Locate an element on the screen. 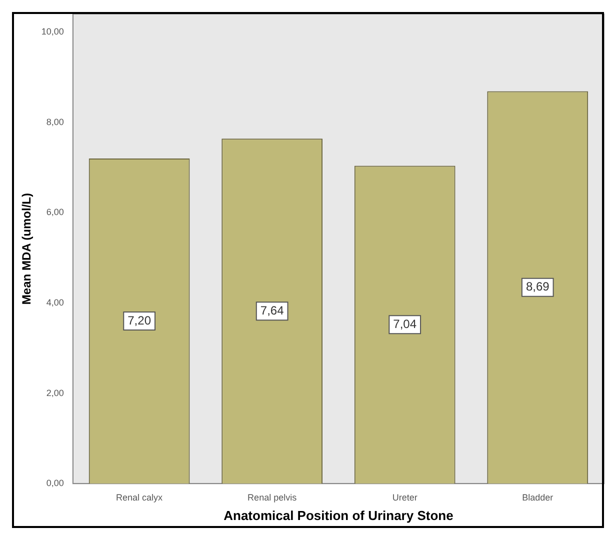 This screenshot has height=534, width=610. y-tick-label: 4,00 is located at coordinates (55, 302).